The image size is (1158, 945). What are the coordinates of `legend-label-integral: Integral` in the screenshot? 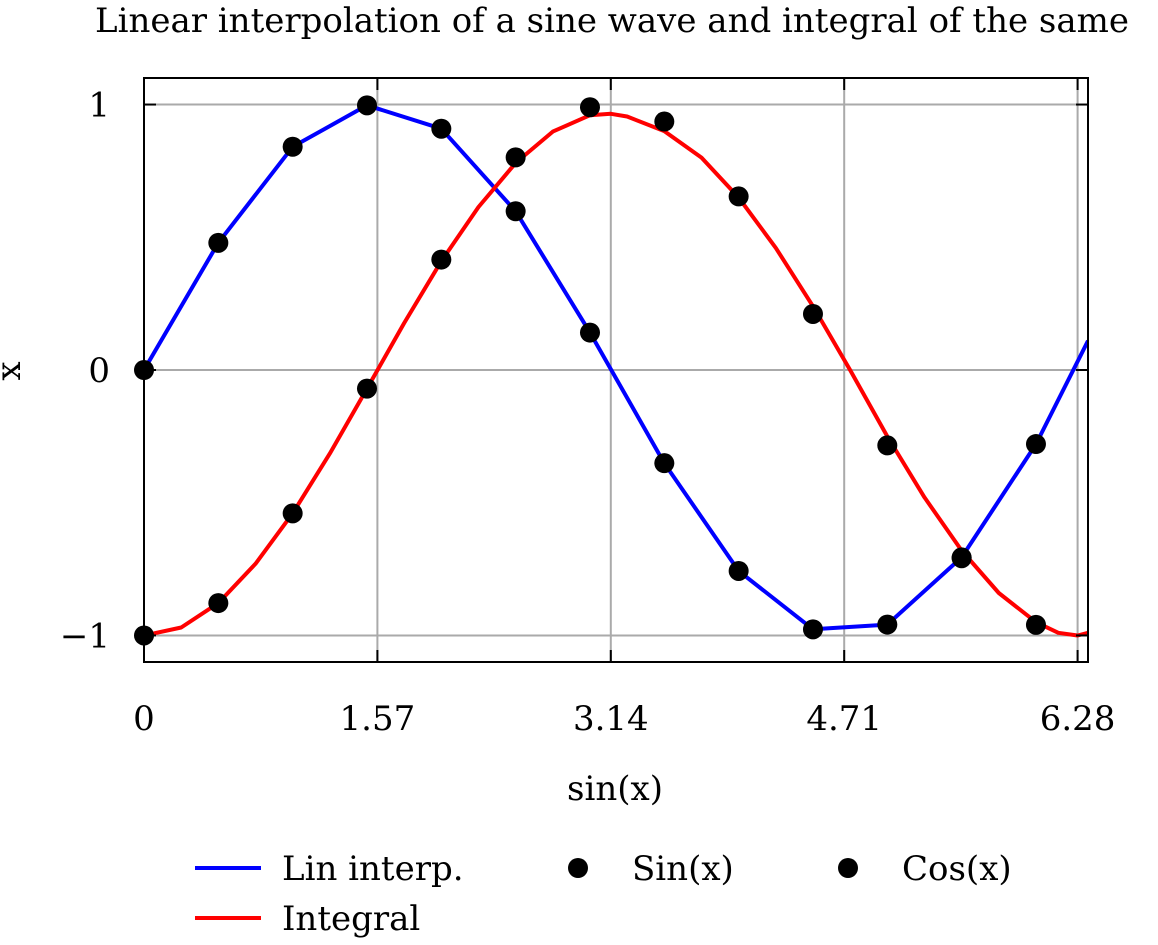 It's located at (351, 919).